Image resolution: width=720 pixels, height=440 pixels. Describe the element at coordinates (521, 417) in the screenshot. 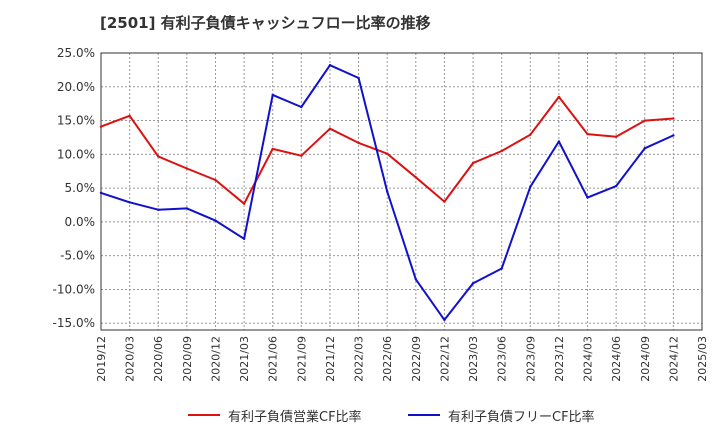

I see `legend-label-free-cf: 有利子負債フリーCF比率` at that location.